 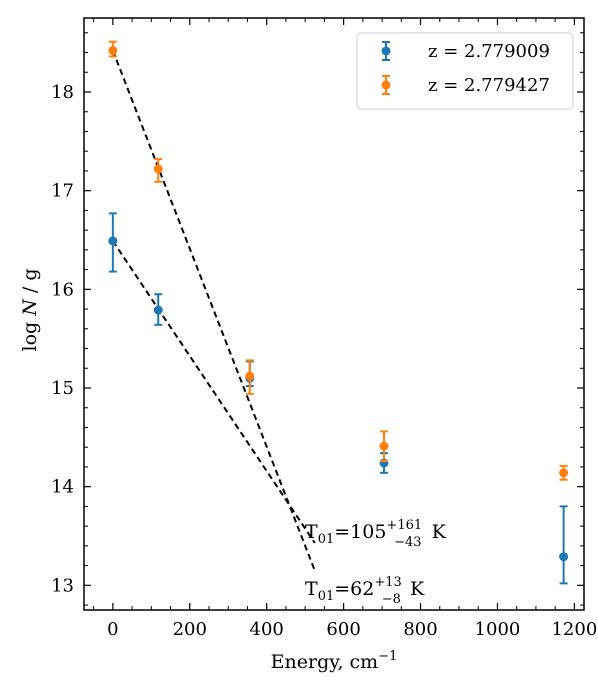 What do you see at coordinates (62, 92) in the screenshot?
I see `y-tick-label-18: 18` at bounding box center [62, 92].